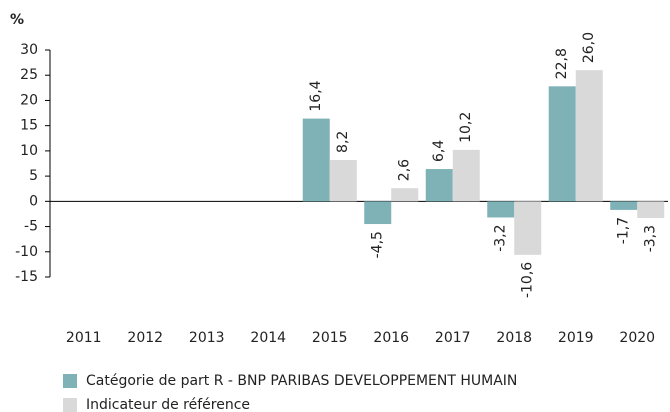 Image resolution: width=670 pixels, height=412 pixels. Describe the element at coordinates (145, 338) in the screenshot. I see `x-tick-label: 2012` at that location.